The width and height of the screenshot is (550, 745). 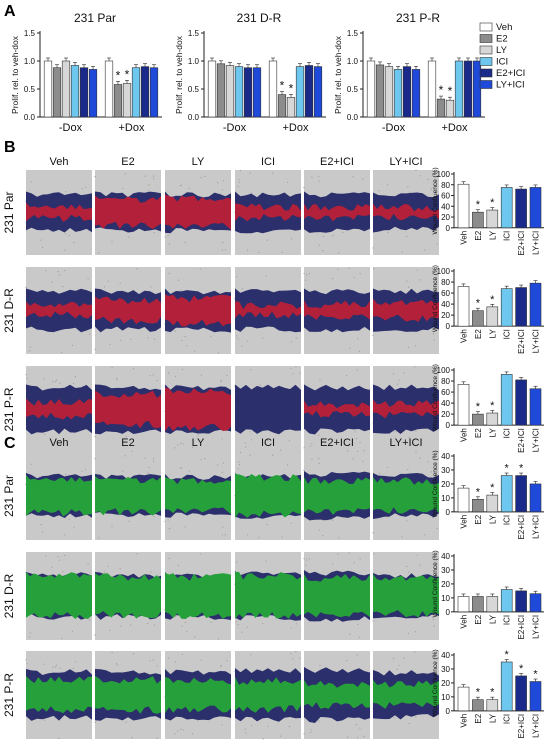 What do you see at coordinates (405, 162) in the screenshot?
I see `column-header: LY+ICI` at bounding box center [405, 162].